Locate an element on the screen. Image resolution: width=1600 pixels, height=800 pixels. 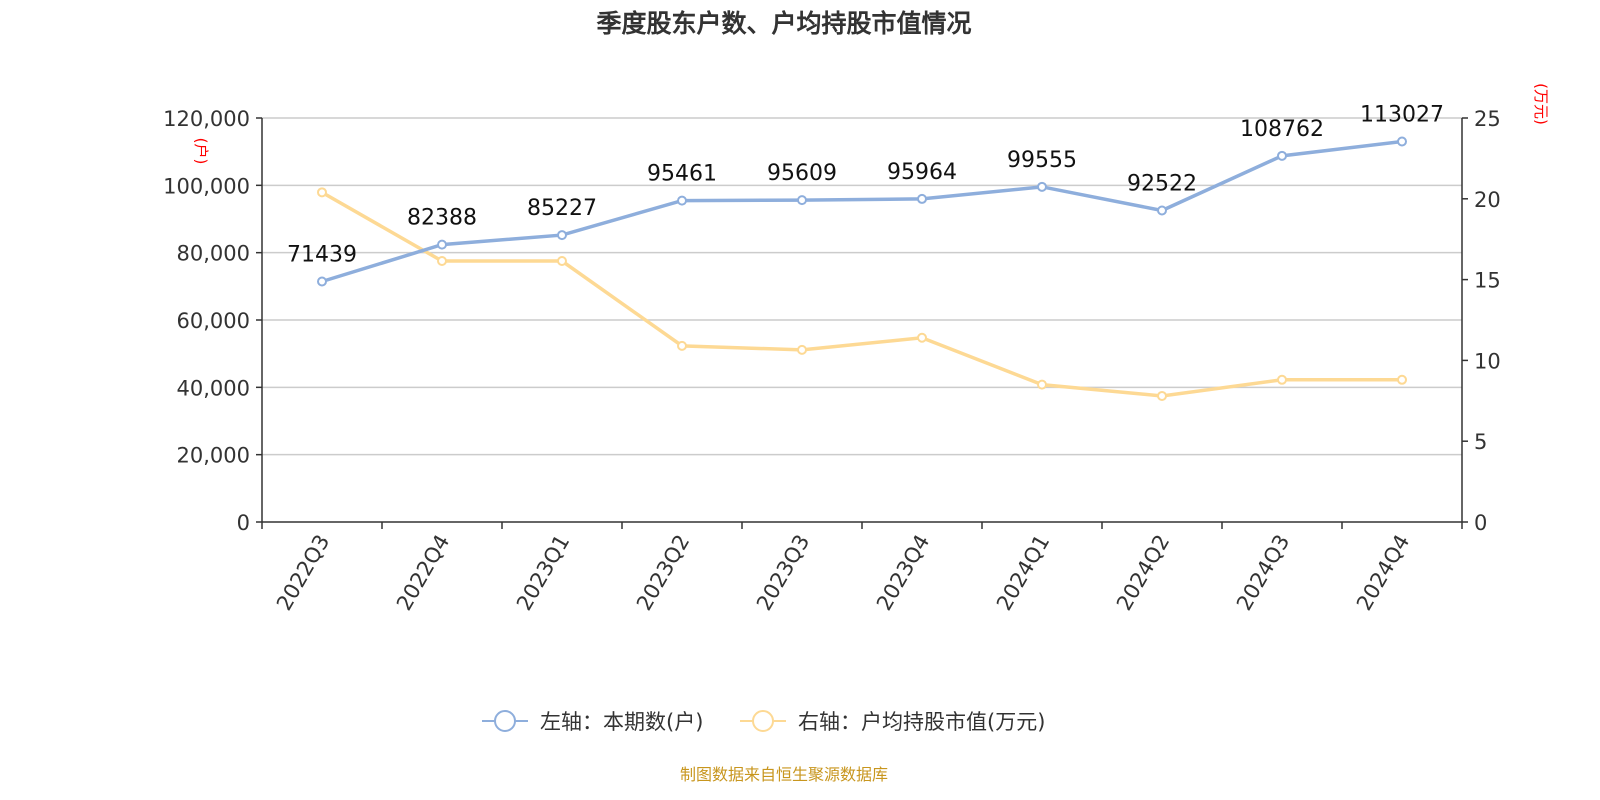
data-label: 108762 is located at coordinates (1282, 129).